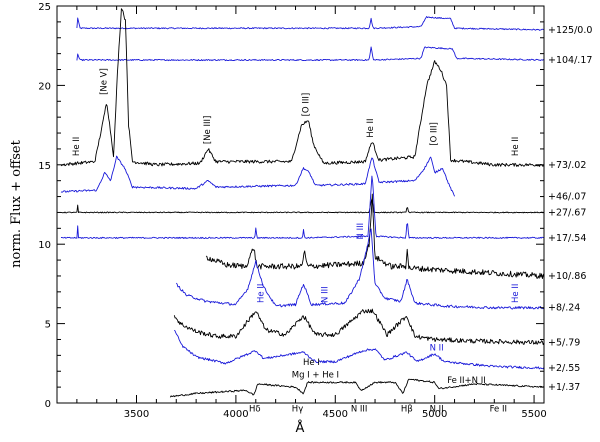 The height and width of the screenshot is (442, 600). What do you see at coordinates (564, 343) in the screenshot?
I see `series-label-9: +5/.79` at bounding box center [564, 343].